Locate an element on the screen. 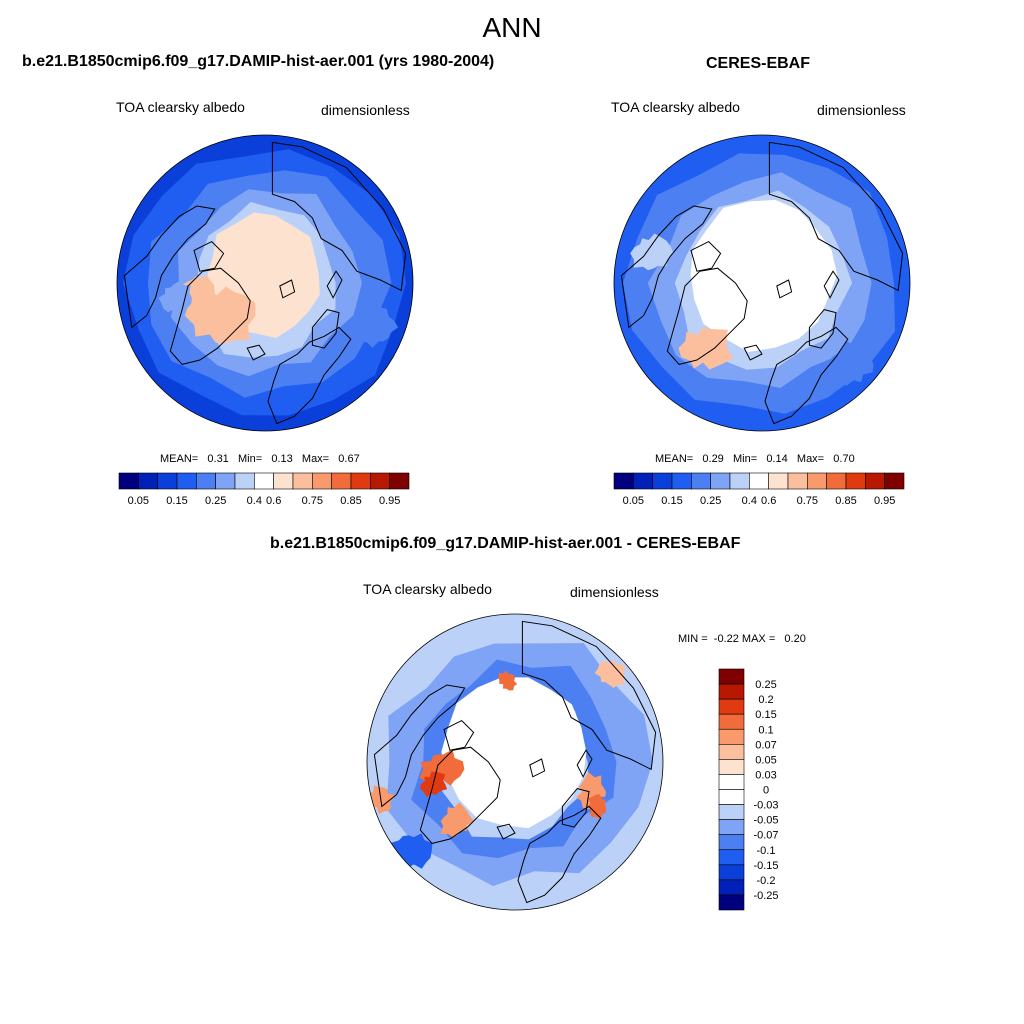 The width and height of the screenshot is (1024, 1024). obs-map-coastline-archipelago is located at coordinates (706, 256).